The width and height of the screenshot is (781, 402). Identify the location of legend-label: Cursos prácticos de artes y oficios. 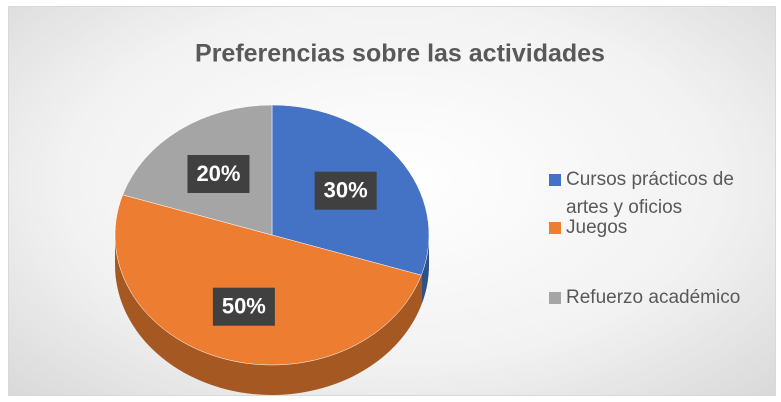
(650, 193).